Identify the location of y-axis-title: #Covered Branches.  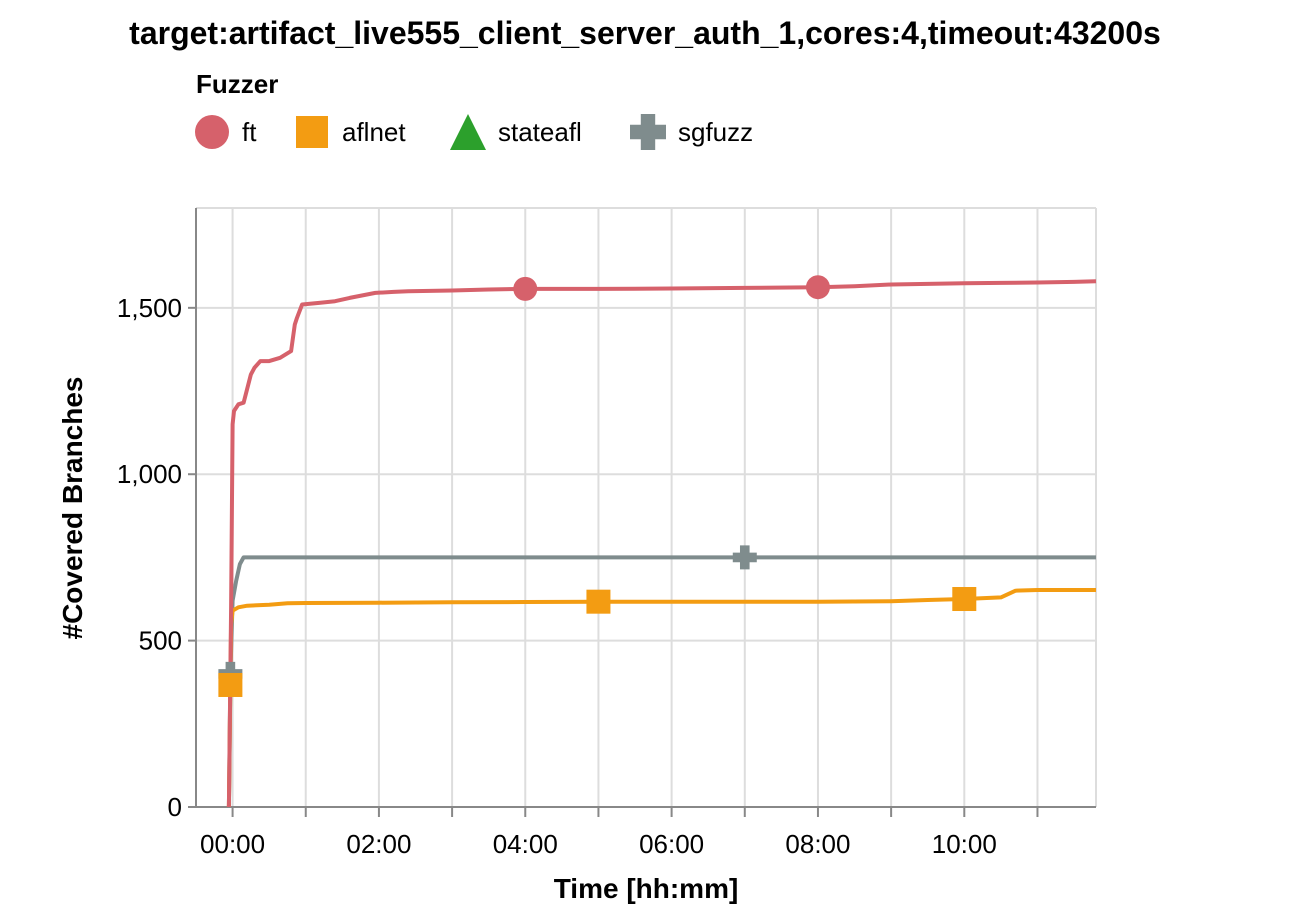
(72, 507).